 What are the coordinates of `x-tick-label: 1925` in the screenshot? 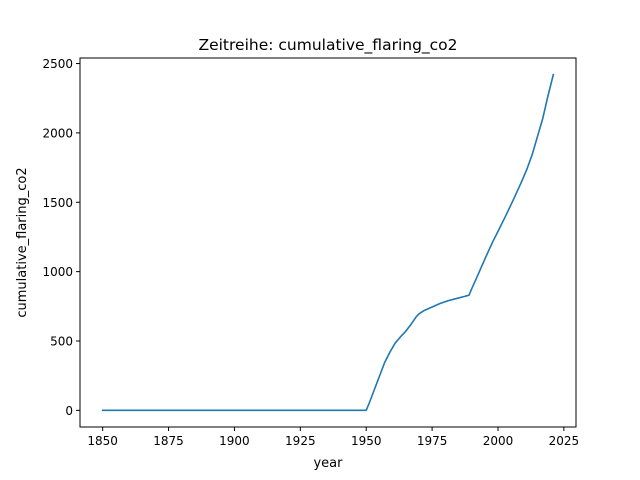 It's located at (300, 441).